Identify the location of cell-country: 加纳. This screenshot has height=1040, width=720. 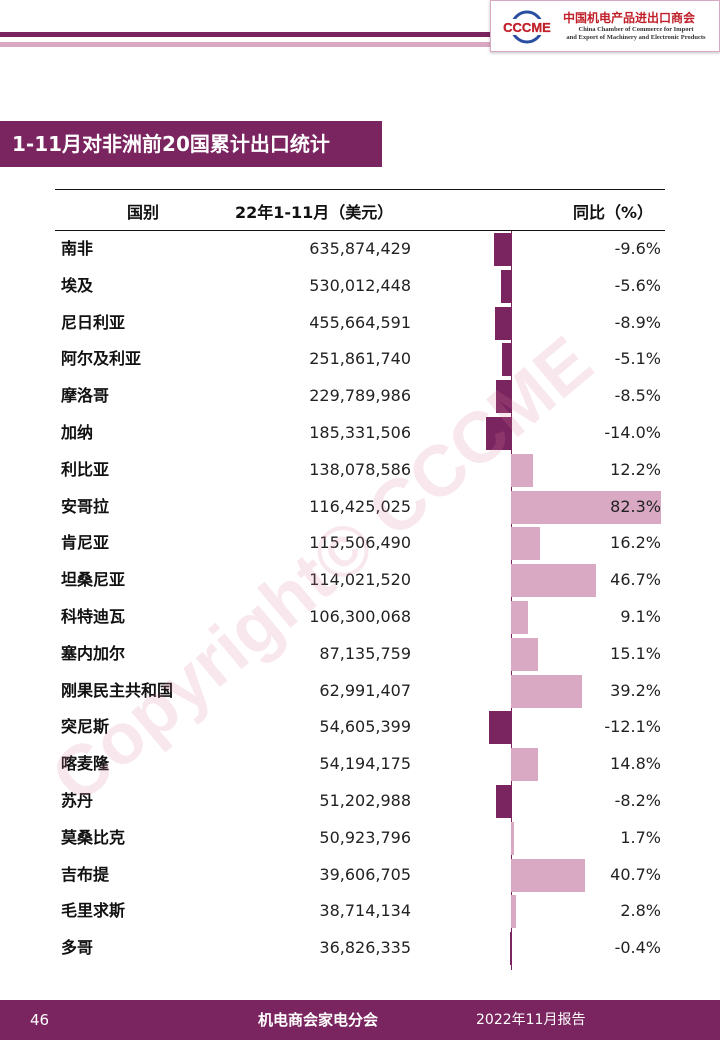
(77, 432).